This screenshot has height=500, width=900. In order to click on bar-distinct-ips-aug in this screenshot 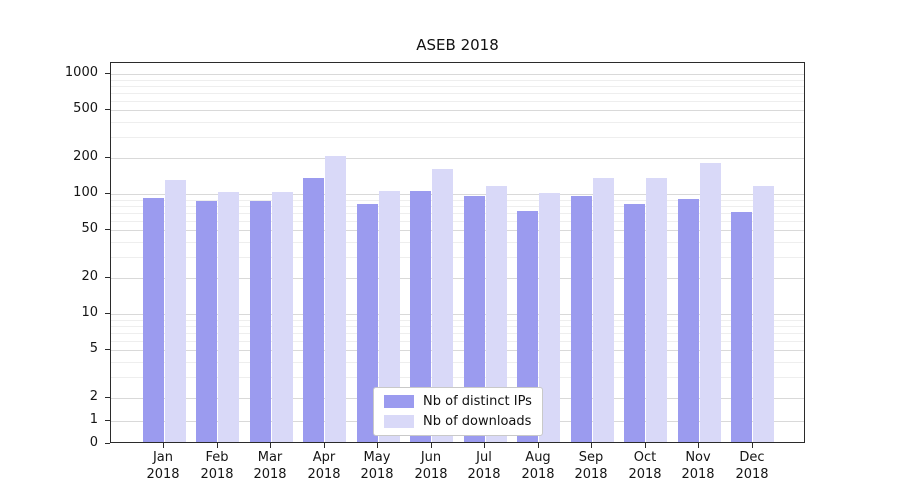, I will do `click(527, 326)`.